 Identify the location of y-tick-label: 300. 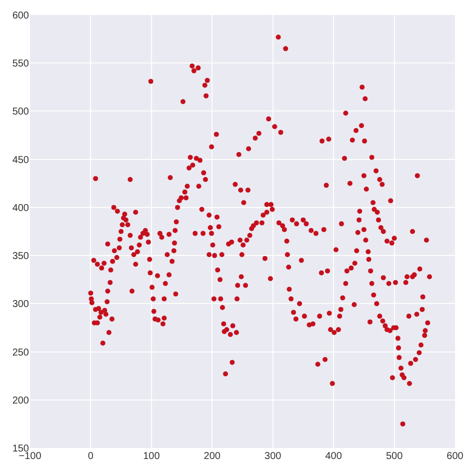
(21, 304).